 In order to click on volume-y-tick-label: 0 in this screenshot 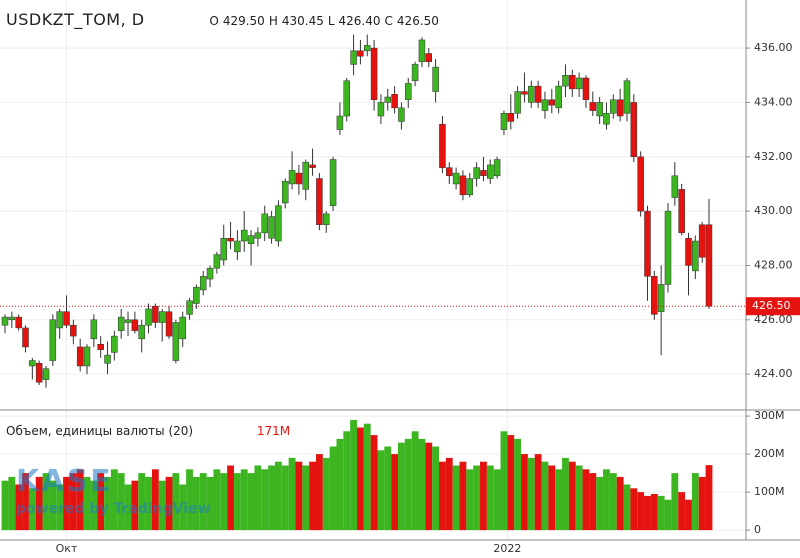, I will do `click(757, 529)`.